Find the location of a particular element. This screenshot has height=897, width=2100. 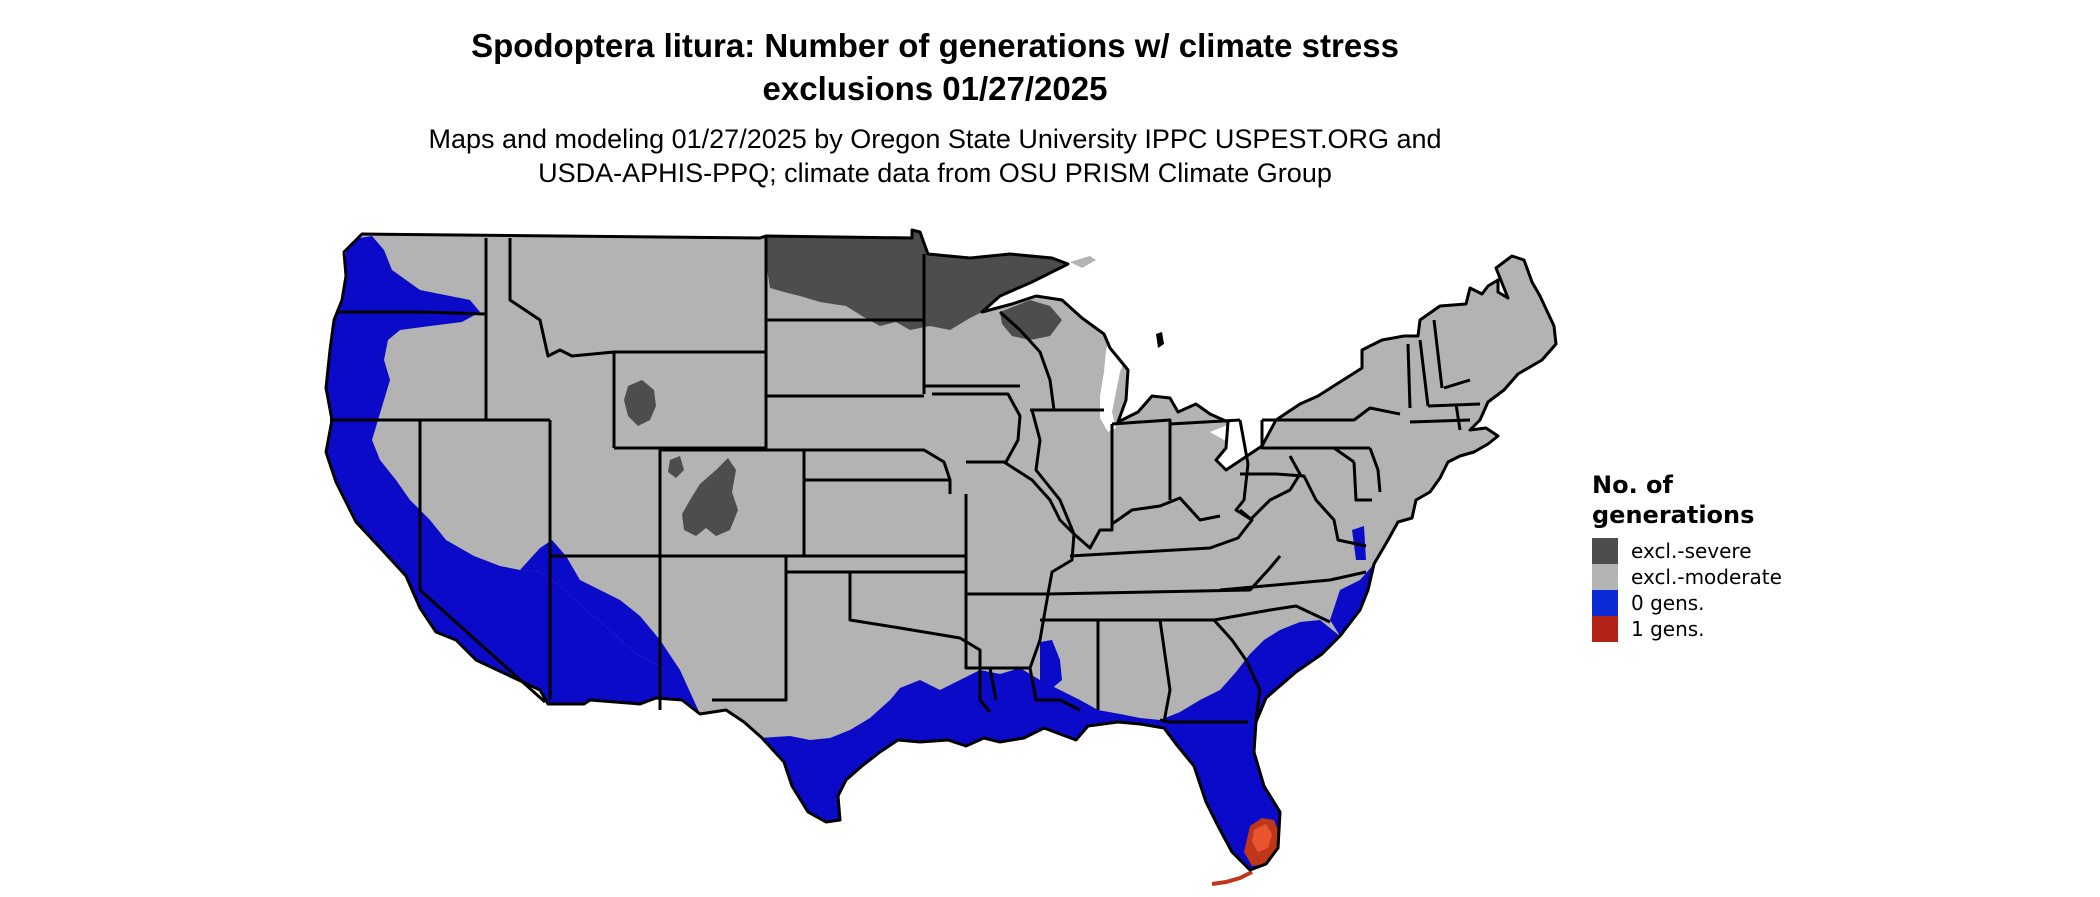

lake-huron-shore is located at coordinates (1164, 339).